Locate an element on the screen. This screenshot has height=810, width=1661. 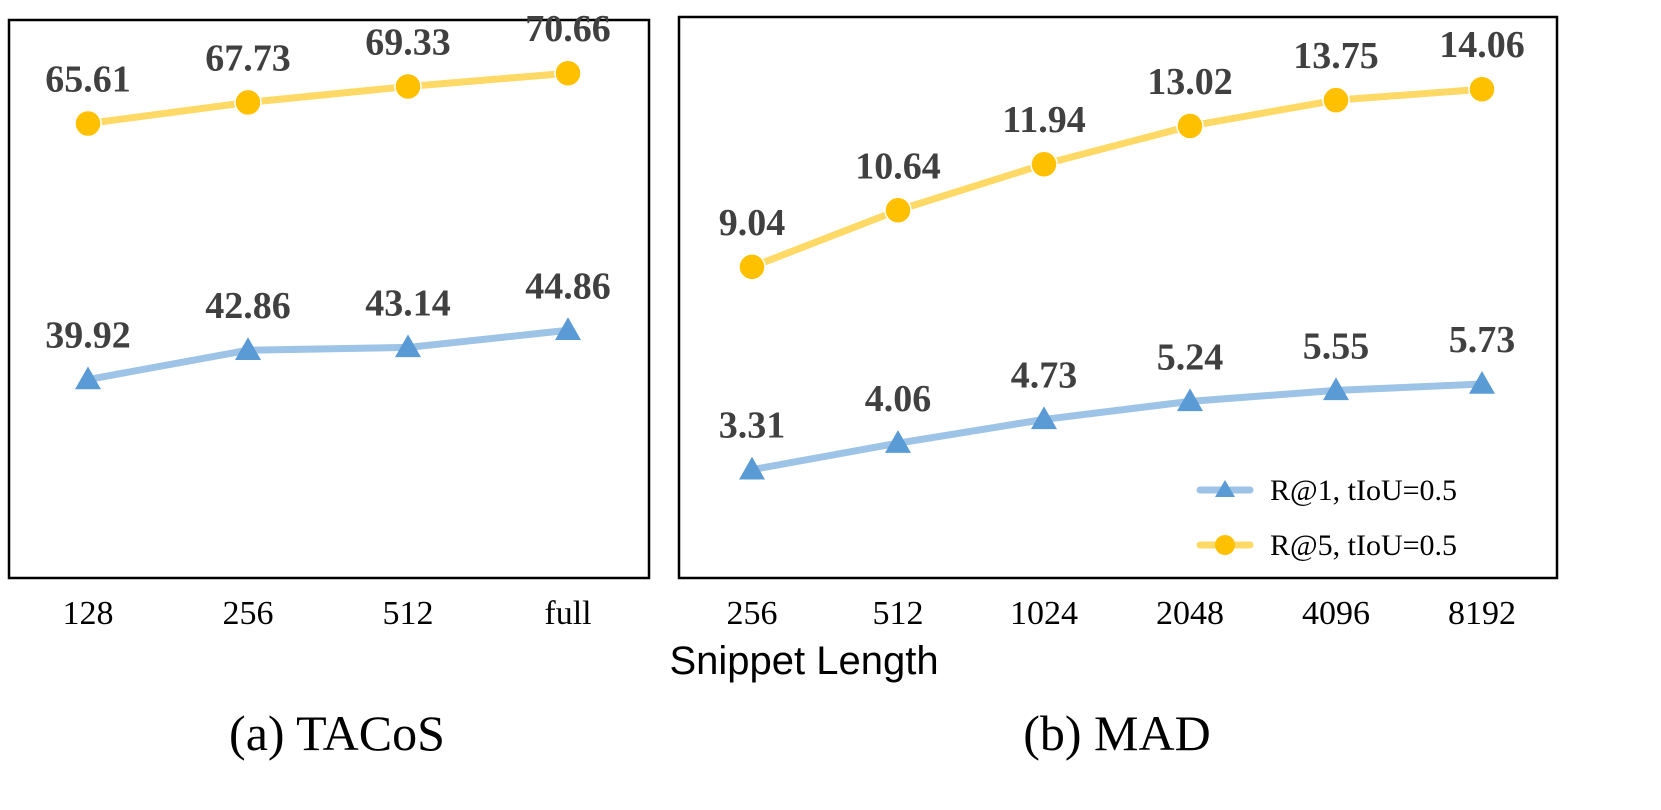
data-label: 42.86 is located at coordinates (248, 306).